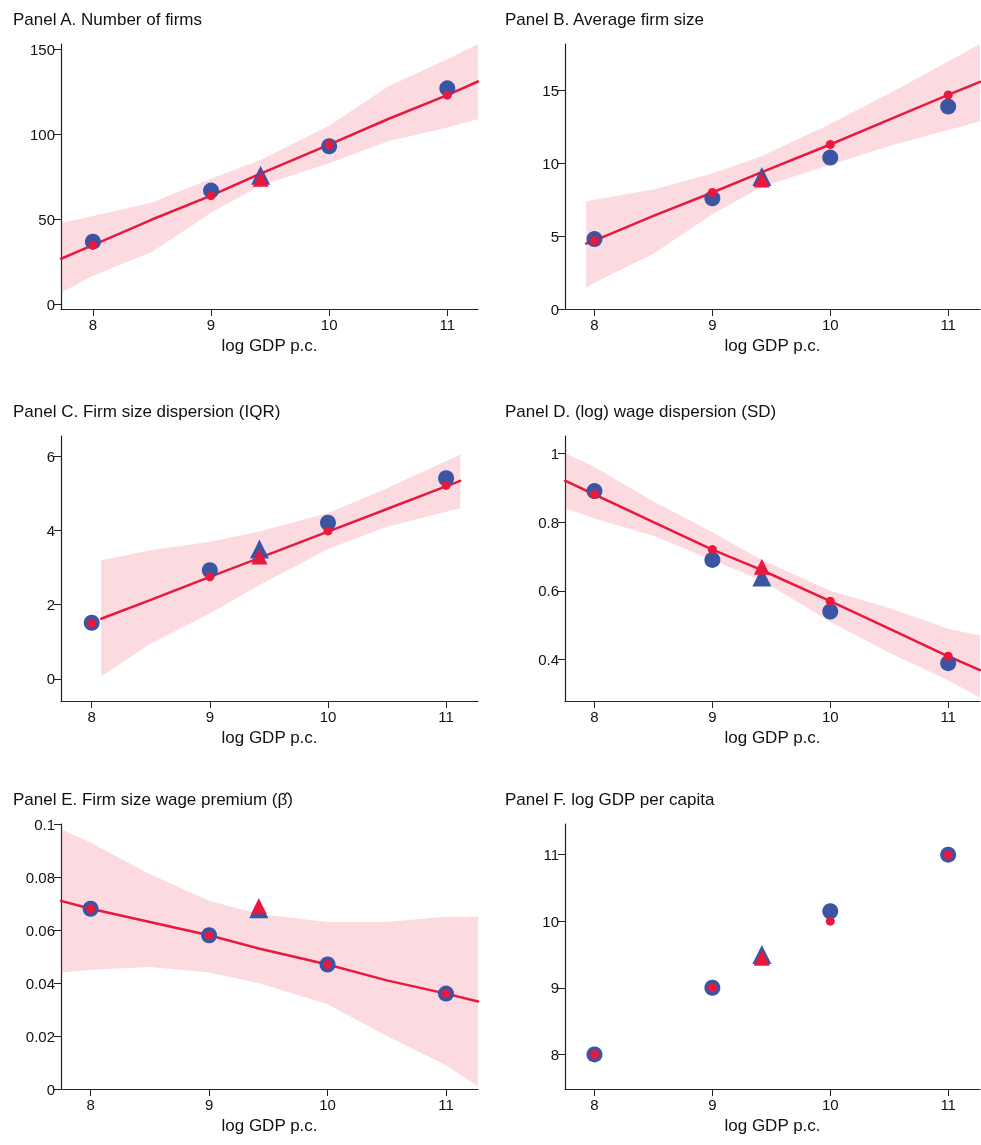  I want to click on y-tick-label: 0.02, so click(40, 1036).